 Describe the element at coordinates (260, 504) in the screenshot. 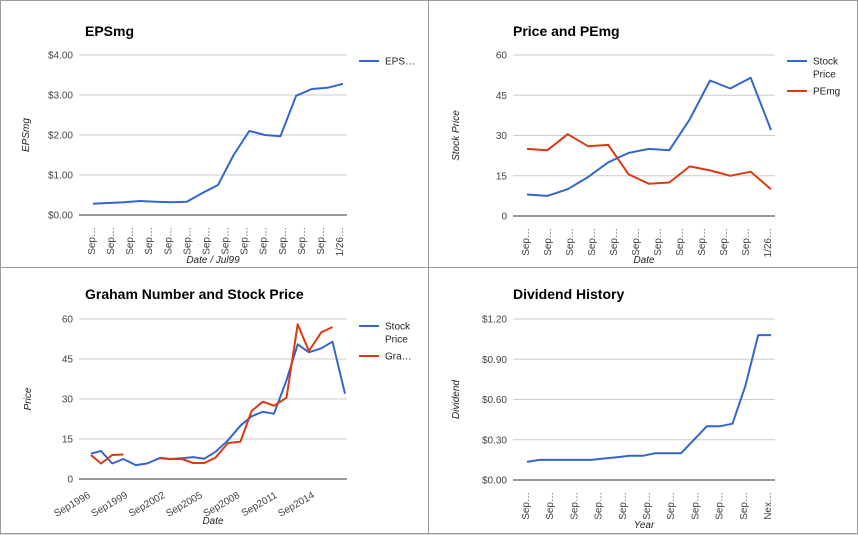

I see `graham-xtick-label: Sep2011` at that location.